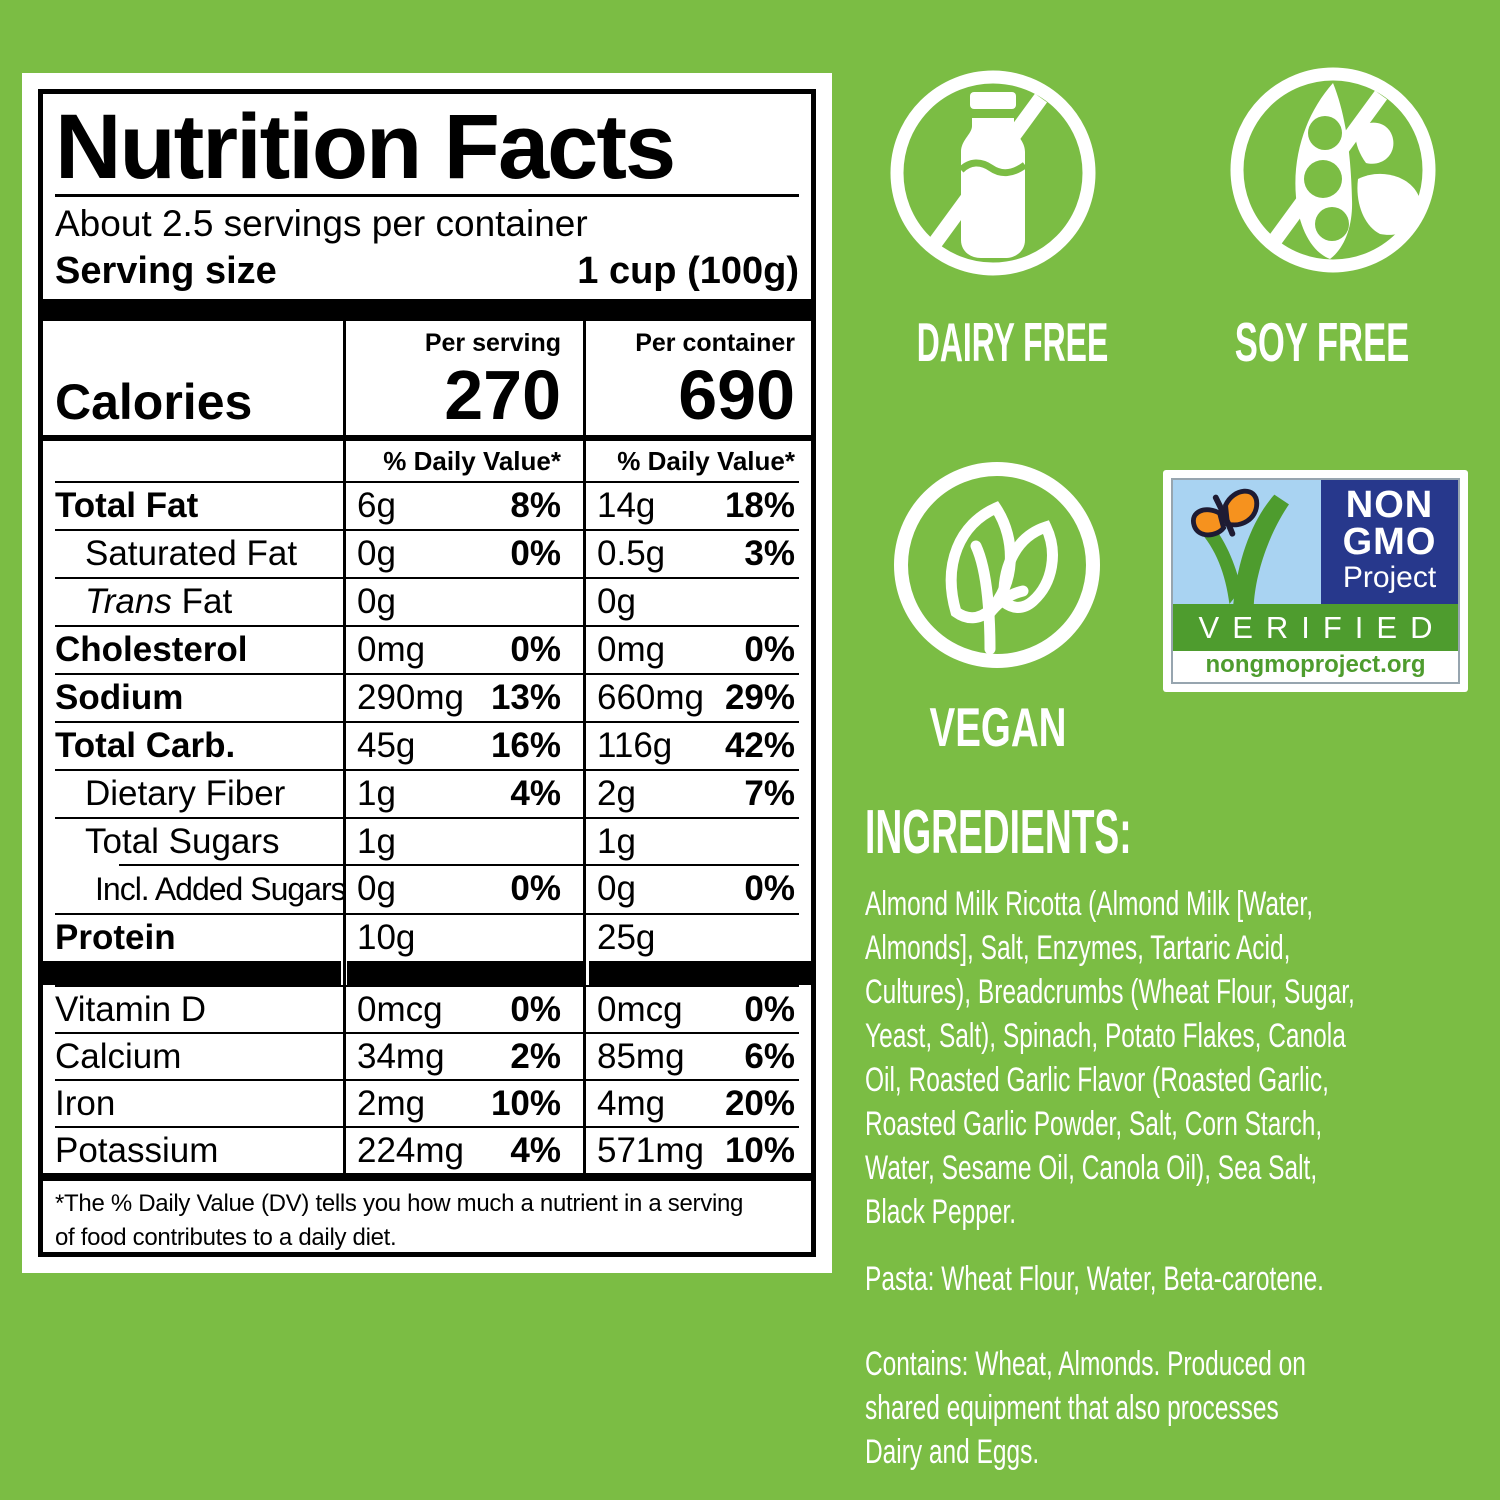 This screenshot has width=1500, height=1500. I want to click on nutrient-row: Total Fat 6g 8% 14g 18%, so click(427, 505).